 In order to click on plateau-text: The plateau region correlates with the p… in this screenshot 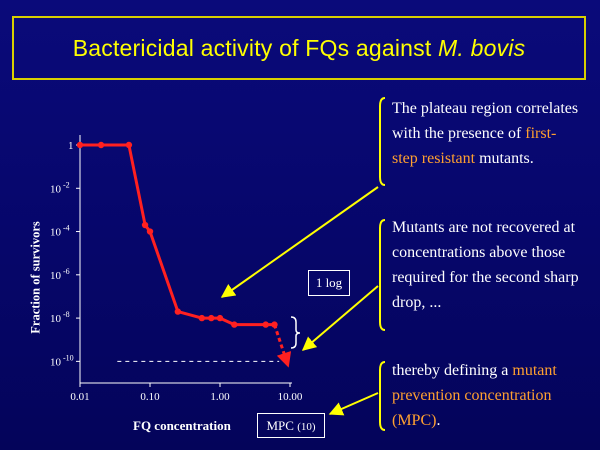, I will do `click(485, 121)`.